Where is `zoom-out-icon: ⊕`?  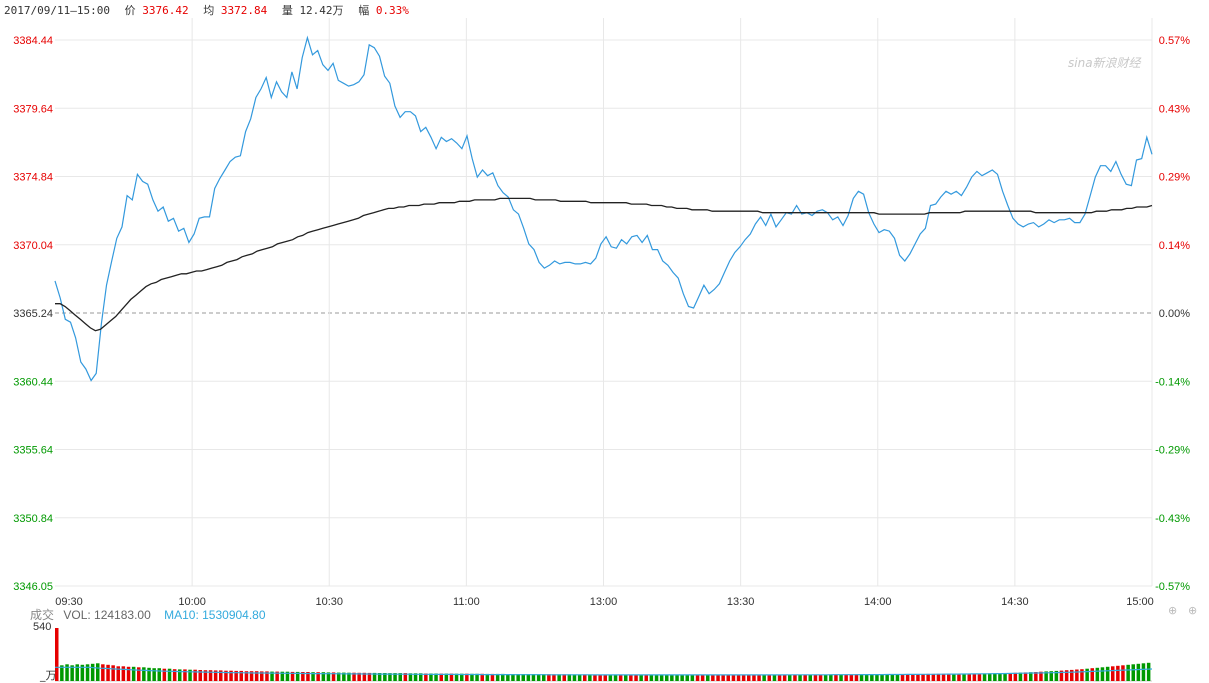 zoom-out-icon: ⊕ is located at coordinates (1193, 610).